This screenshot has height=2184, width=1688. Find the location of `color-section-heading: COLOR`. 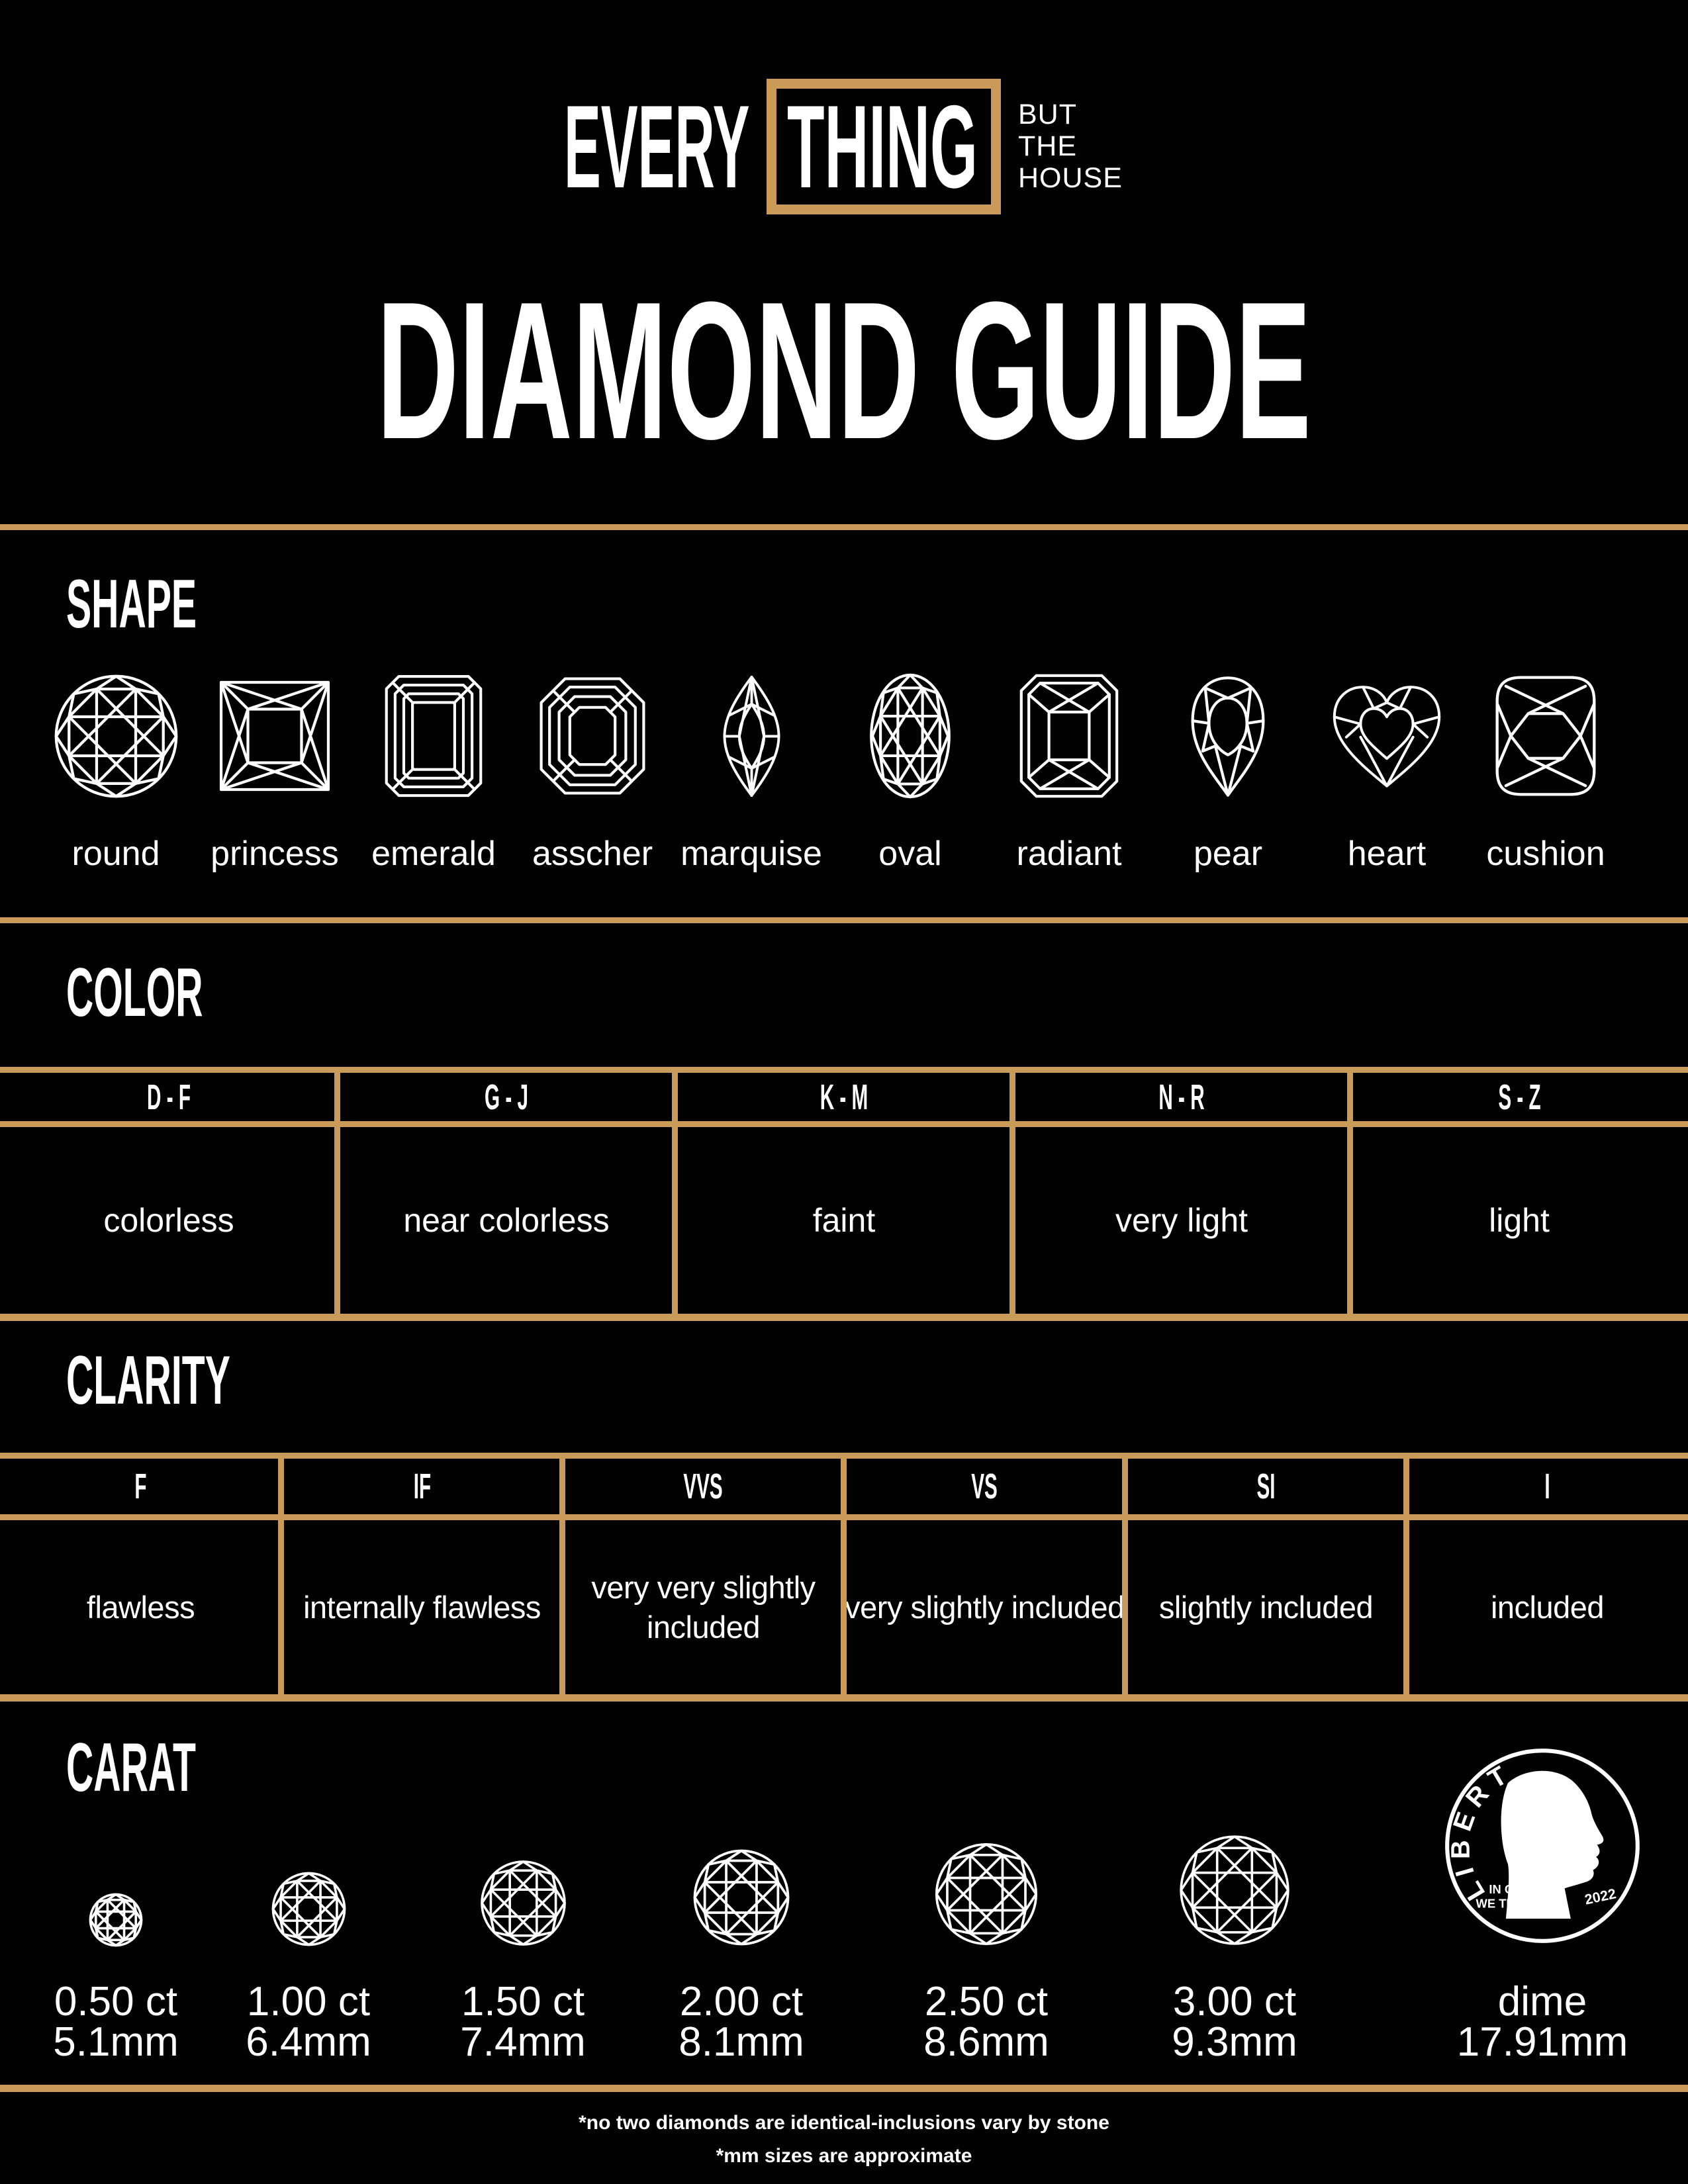

color-section-heading: COLOR is located at coordinates (134, 993).